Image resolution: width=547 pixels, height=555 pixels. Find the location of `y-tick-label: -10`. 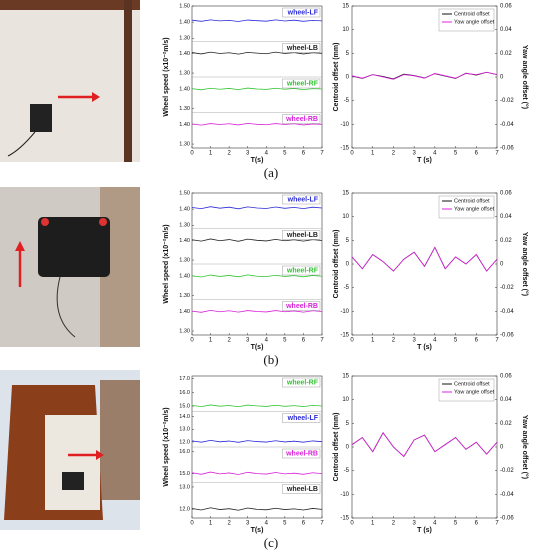

y-tick-label: -10 is located at coordinates (344, 495).